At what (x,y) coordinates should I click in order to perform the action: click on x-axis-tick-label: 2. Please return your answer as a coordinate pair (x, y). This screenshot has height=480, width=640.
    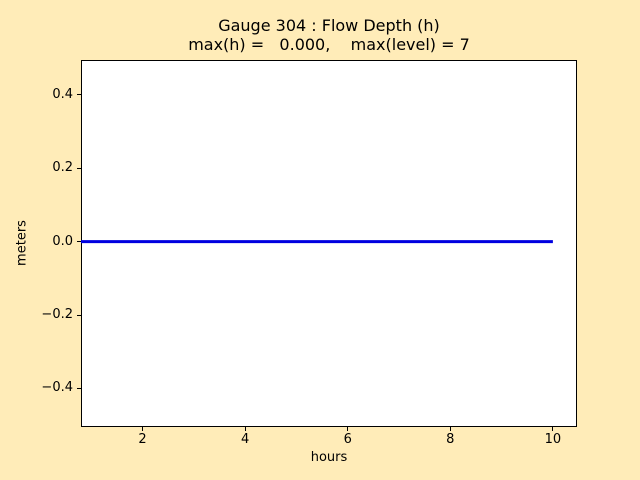
    Looking at the image, I should click on (142, 439).